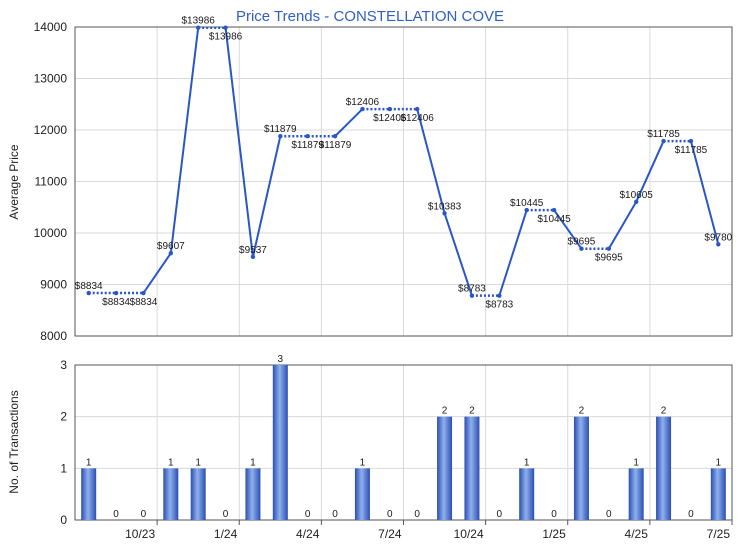  I want to click on transactions-tick-label: 3, so click(63, 365).